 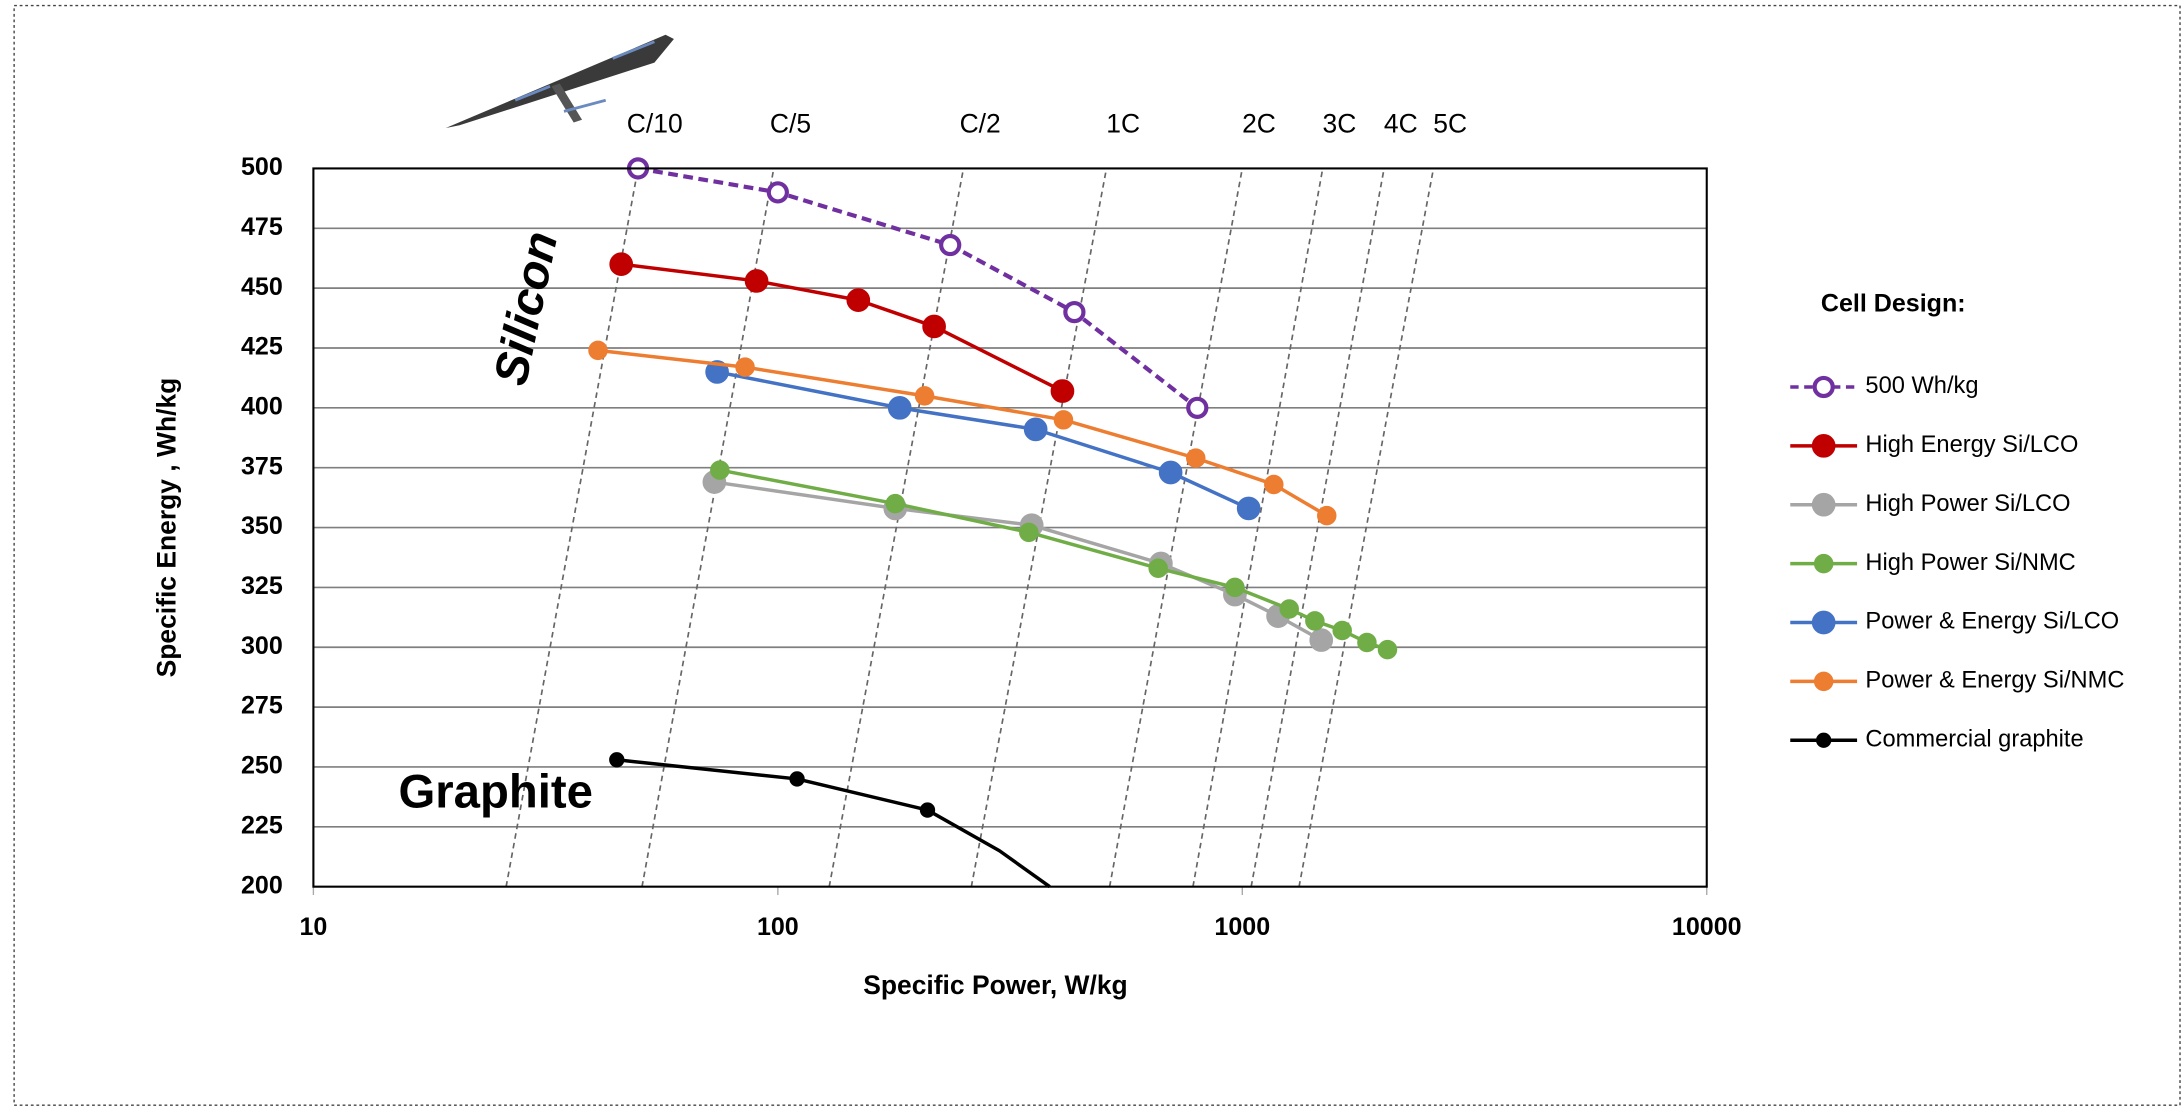 What do you see at coordinates (262, 526) in the screenshot?
I see `y-tick-label: 350` at bounding box center [262, 526].